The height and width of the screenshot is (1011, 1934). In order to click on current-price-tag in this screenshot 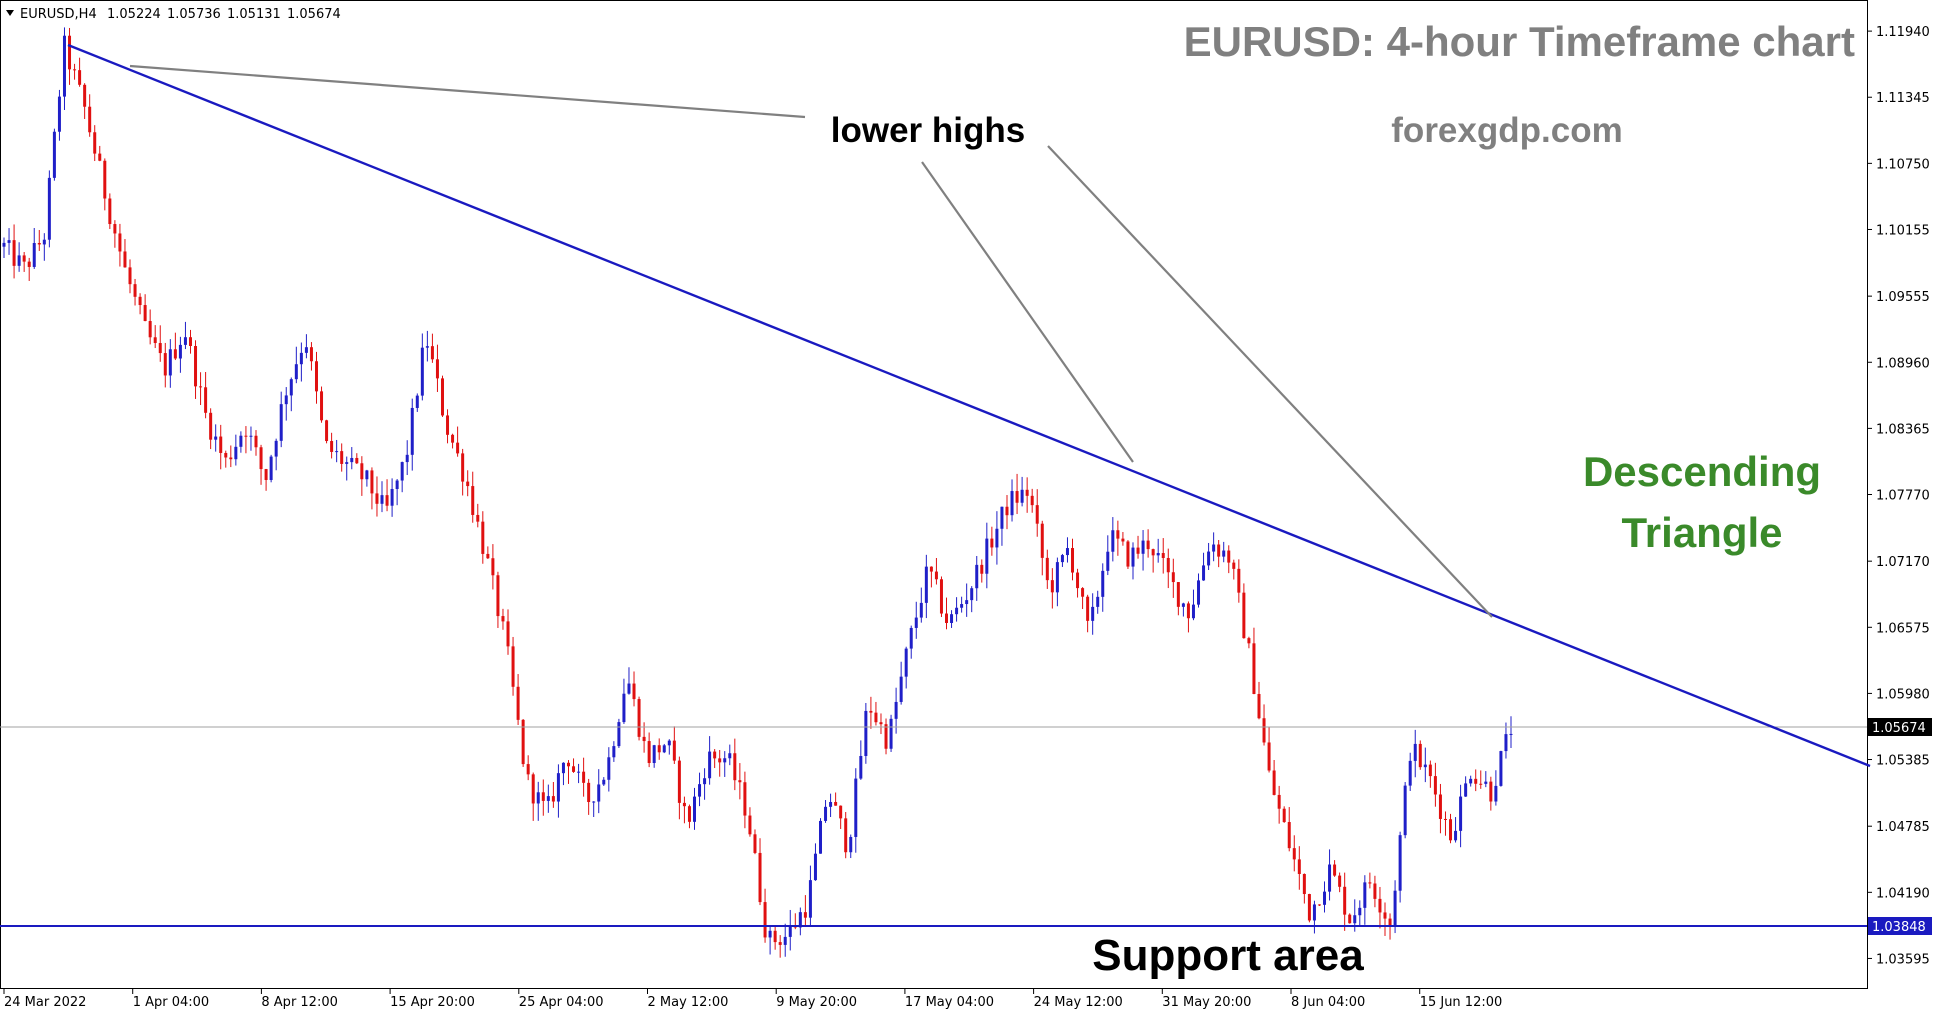, I will do `click(1900, 727)`.